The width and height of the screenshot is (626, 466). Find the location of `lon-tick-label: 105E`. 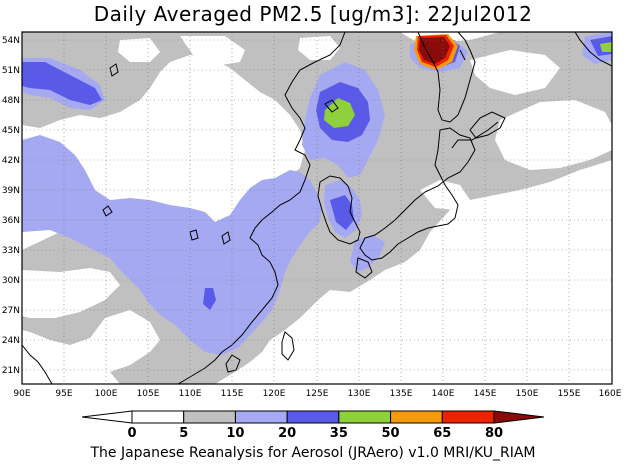

lon-tick-label: 105E is located at coordinates (148, 394).